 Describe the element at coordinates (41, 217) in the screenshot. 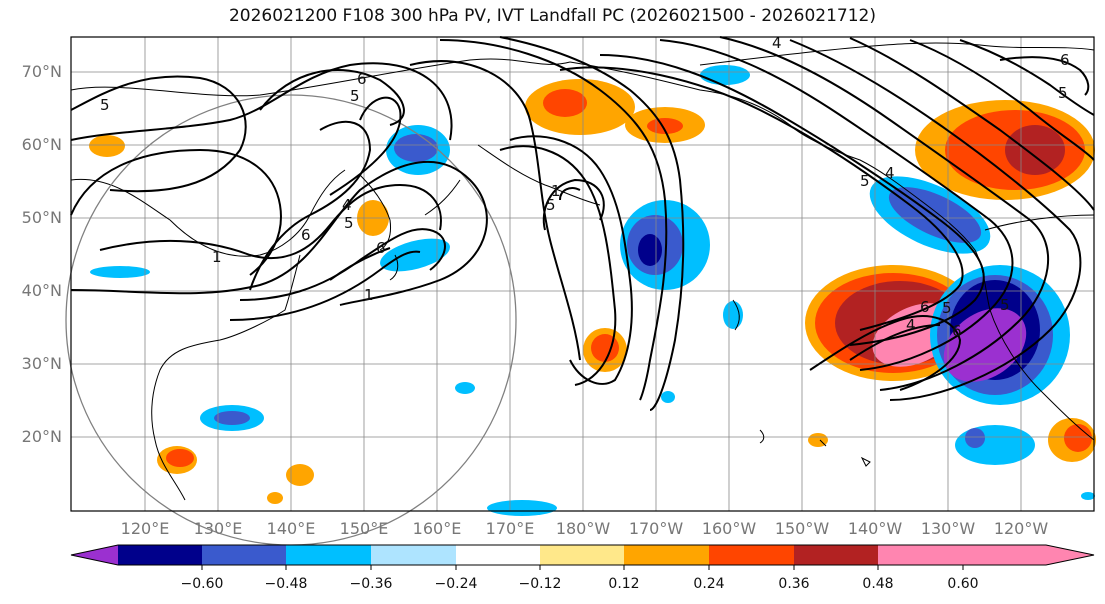

I see `lat-label: 50°N` at that location.